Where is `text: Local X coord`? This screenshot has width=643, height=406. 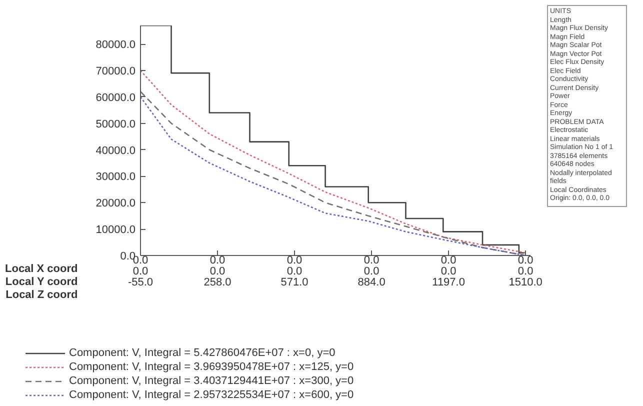
text: Local X coord is located at coordinates (41, 269).